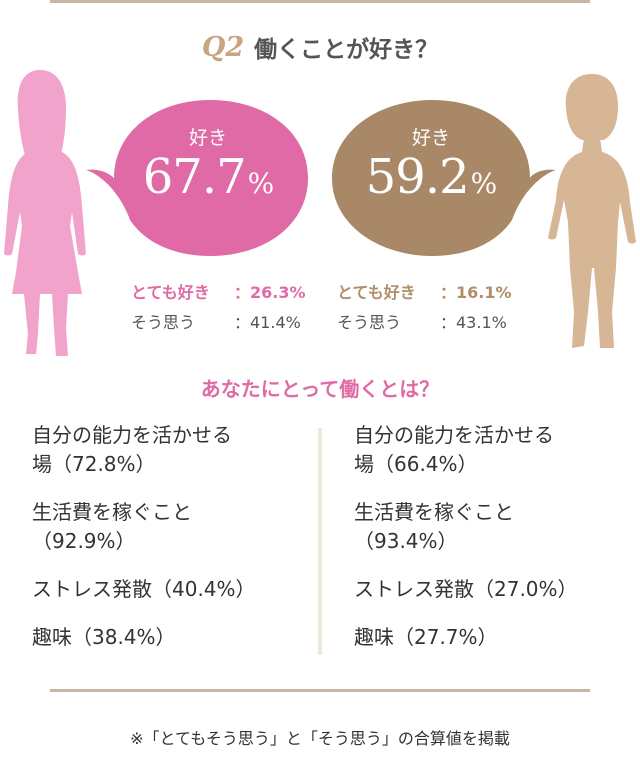 Image resolution: width=640 pixels, height=776 pixels. I want to click on top-rule, so click(320, 1).